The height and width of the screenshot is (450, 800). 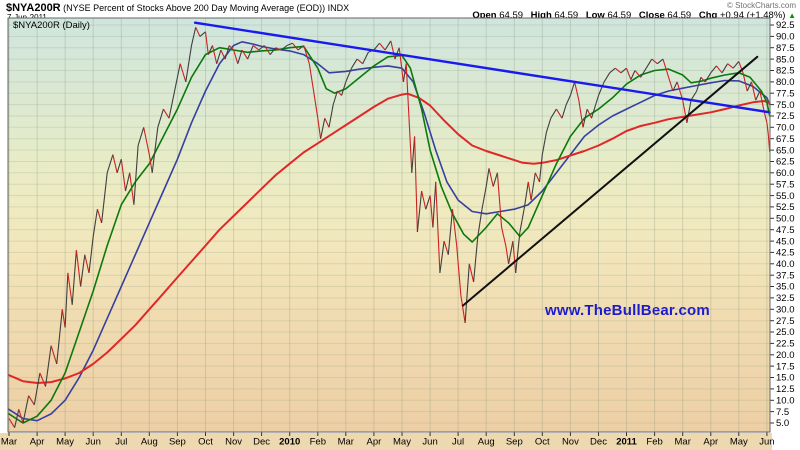 What do you see at coordinates (785, 59) in the screenshot?
I see `y-axis-label: 85.0` at bounding box center [785, 59].